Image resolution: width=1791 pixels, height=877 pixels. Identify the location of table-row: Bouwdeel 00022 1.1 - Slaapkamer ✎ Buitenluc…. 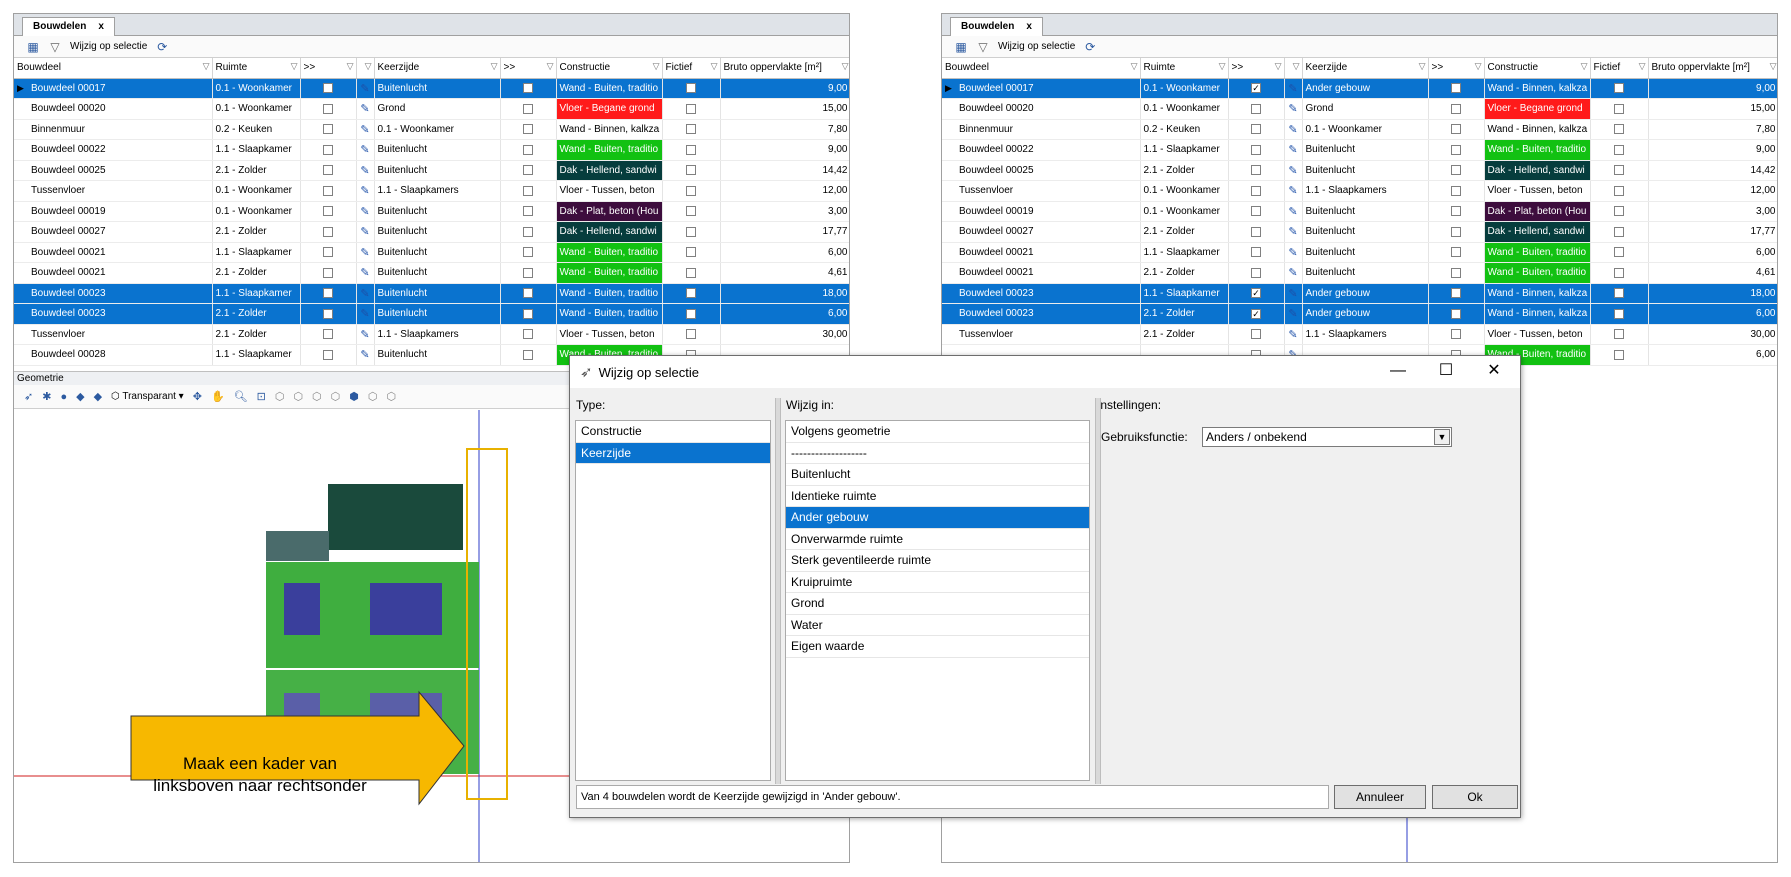
(431, 150).